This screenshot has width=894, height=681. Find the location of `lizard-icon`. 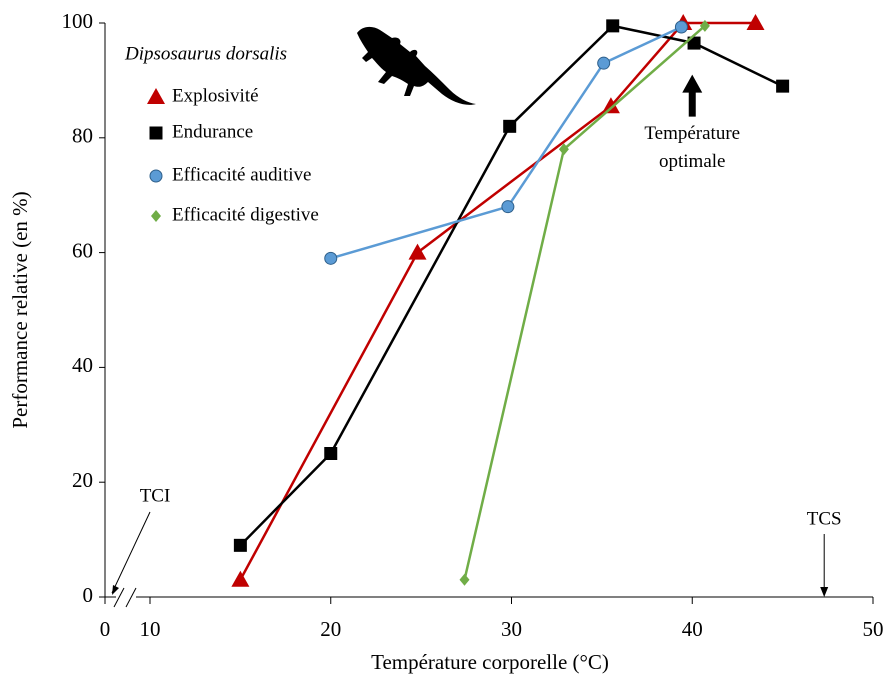

lizard-icon is located at coordinates (416, 65).